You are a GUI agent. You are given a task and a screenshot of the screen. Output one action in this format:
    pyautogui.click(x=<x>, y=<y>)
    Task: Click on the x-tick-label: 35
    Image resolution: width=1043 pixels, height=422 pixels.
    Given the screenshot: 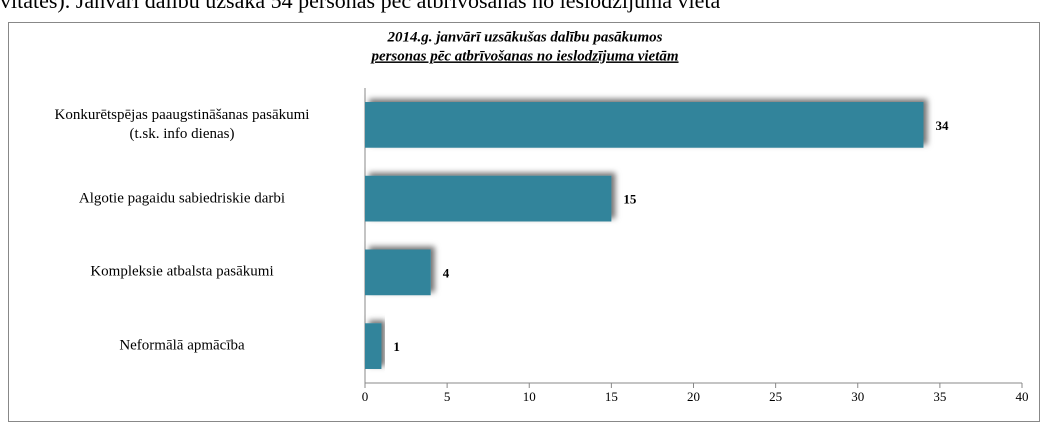 What is the action you would take?
    pyautogui.click(x=939, y=396)
    